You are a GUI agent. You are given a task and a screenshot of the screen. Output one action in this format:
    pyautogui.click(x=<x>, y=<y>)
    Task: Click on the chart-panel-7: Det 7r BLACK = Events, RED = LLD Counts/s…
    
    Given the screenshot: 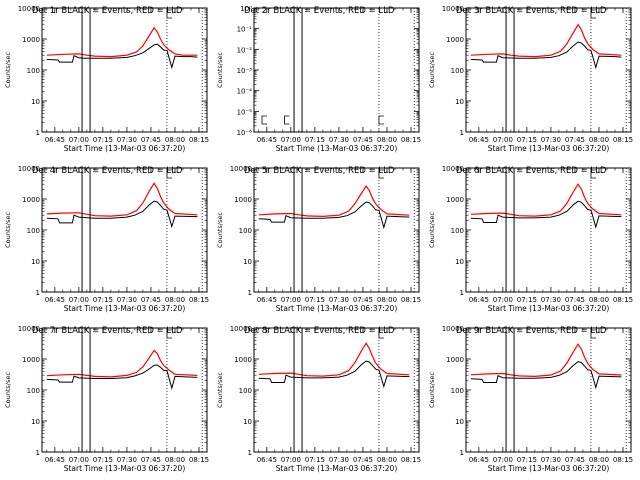 What is the action you would take?
    pyautogui.click(x=106, y=399)
    